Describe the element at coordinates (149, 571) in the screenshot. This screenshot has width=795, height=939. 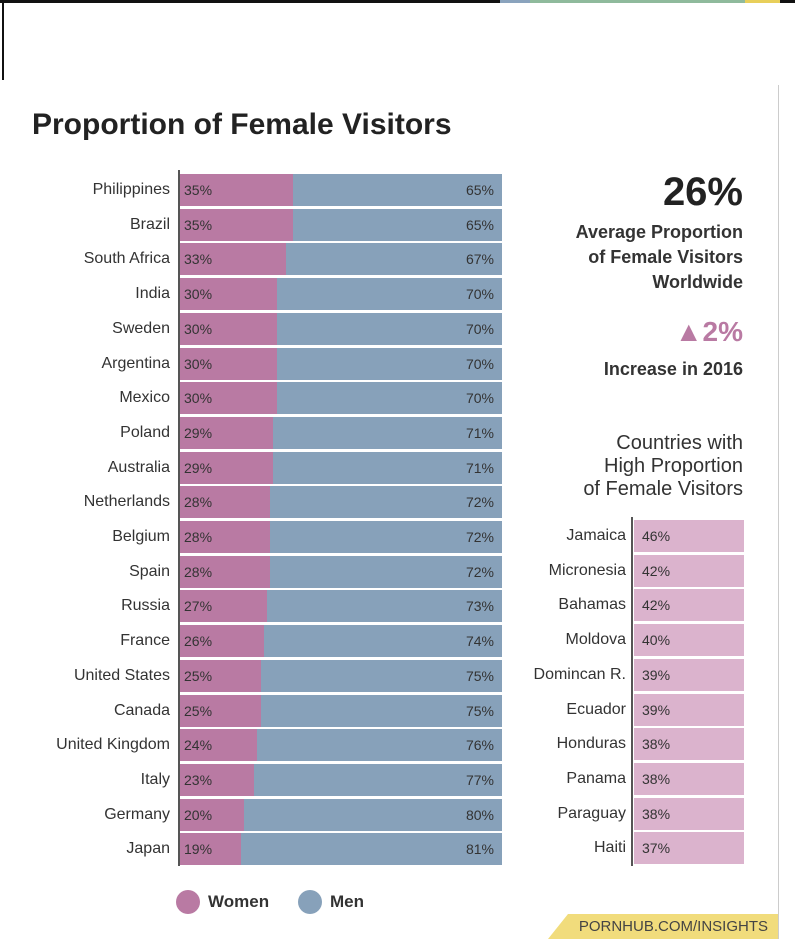
I see `category-label: Spain` at that location.